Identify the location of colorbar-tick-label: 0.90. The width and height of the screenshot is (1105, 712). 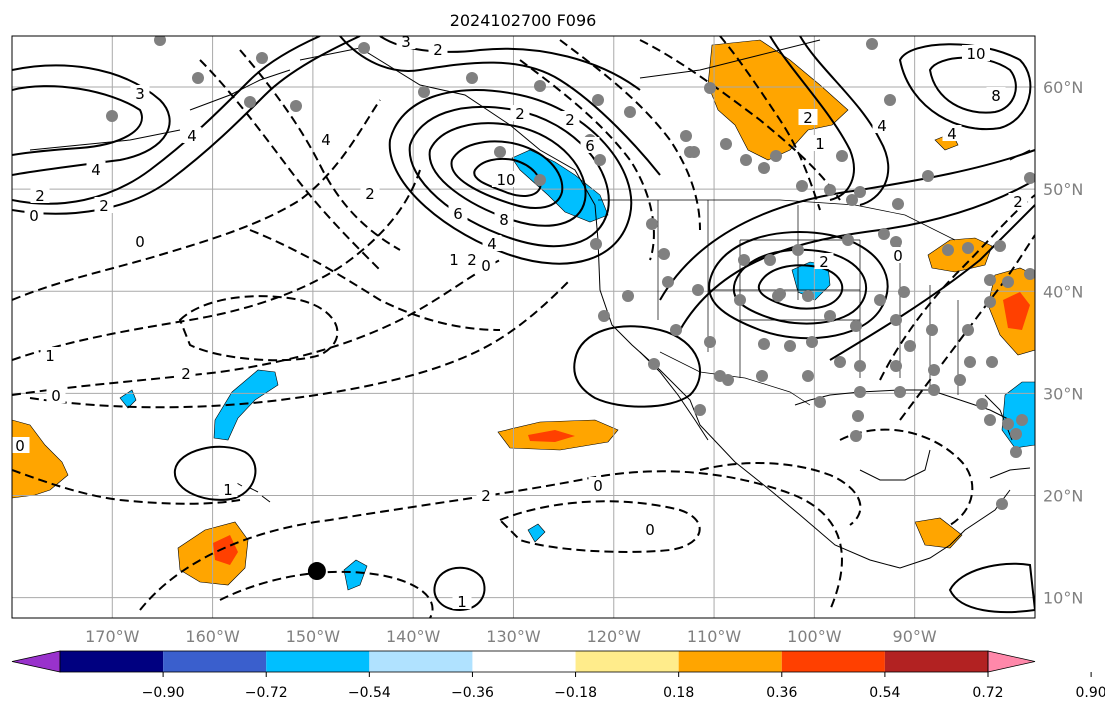
(1090, 693).